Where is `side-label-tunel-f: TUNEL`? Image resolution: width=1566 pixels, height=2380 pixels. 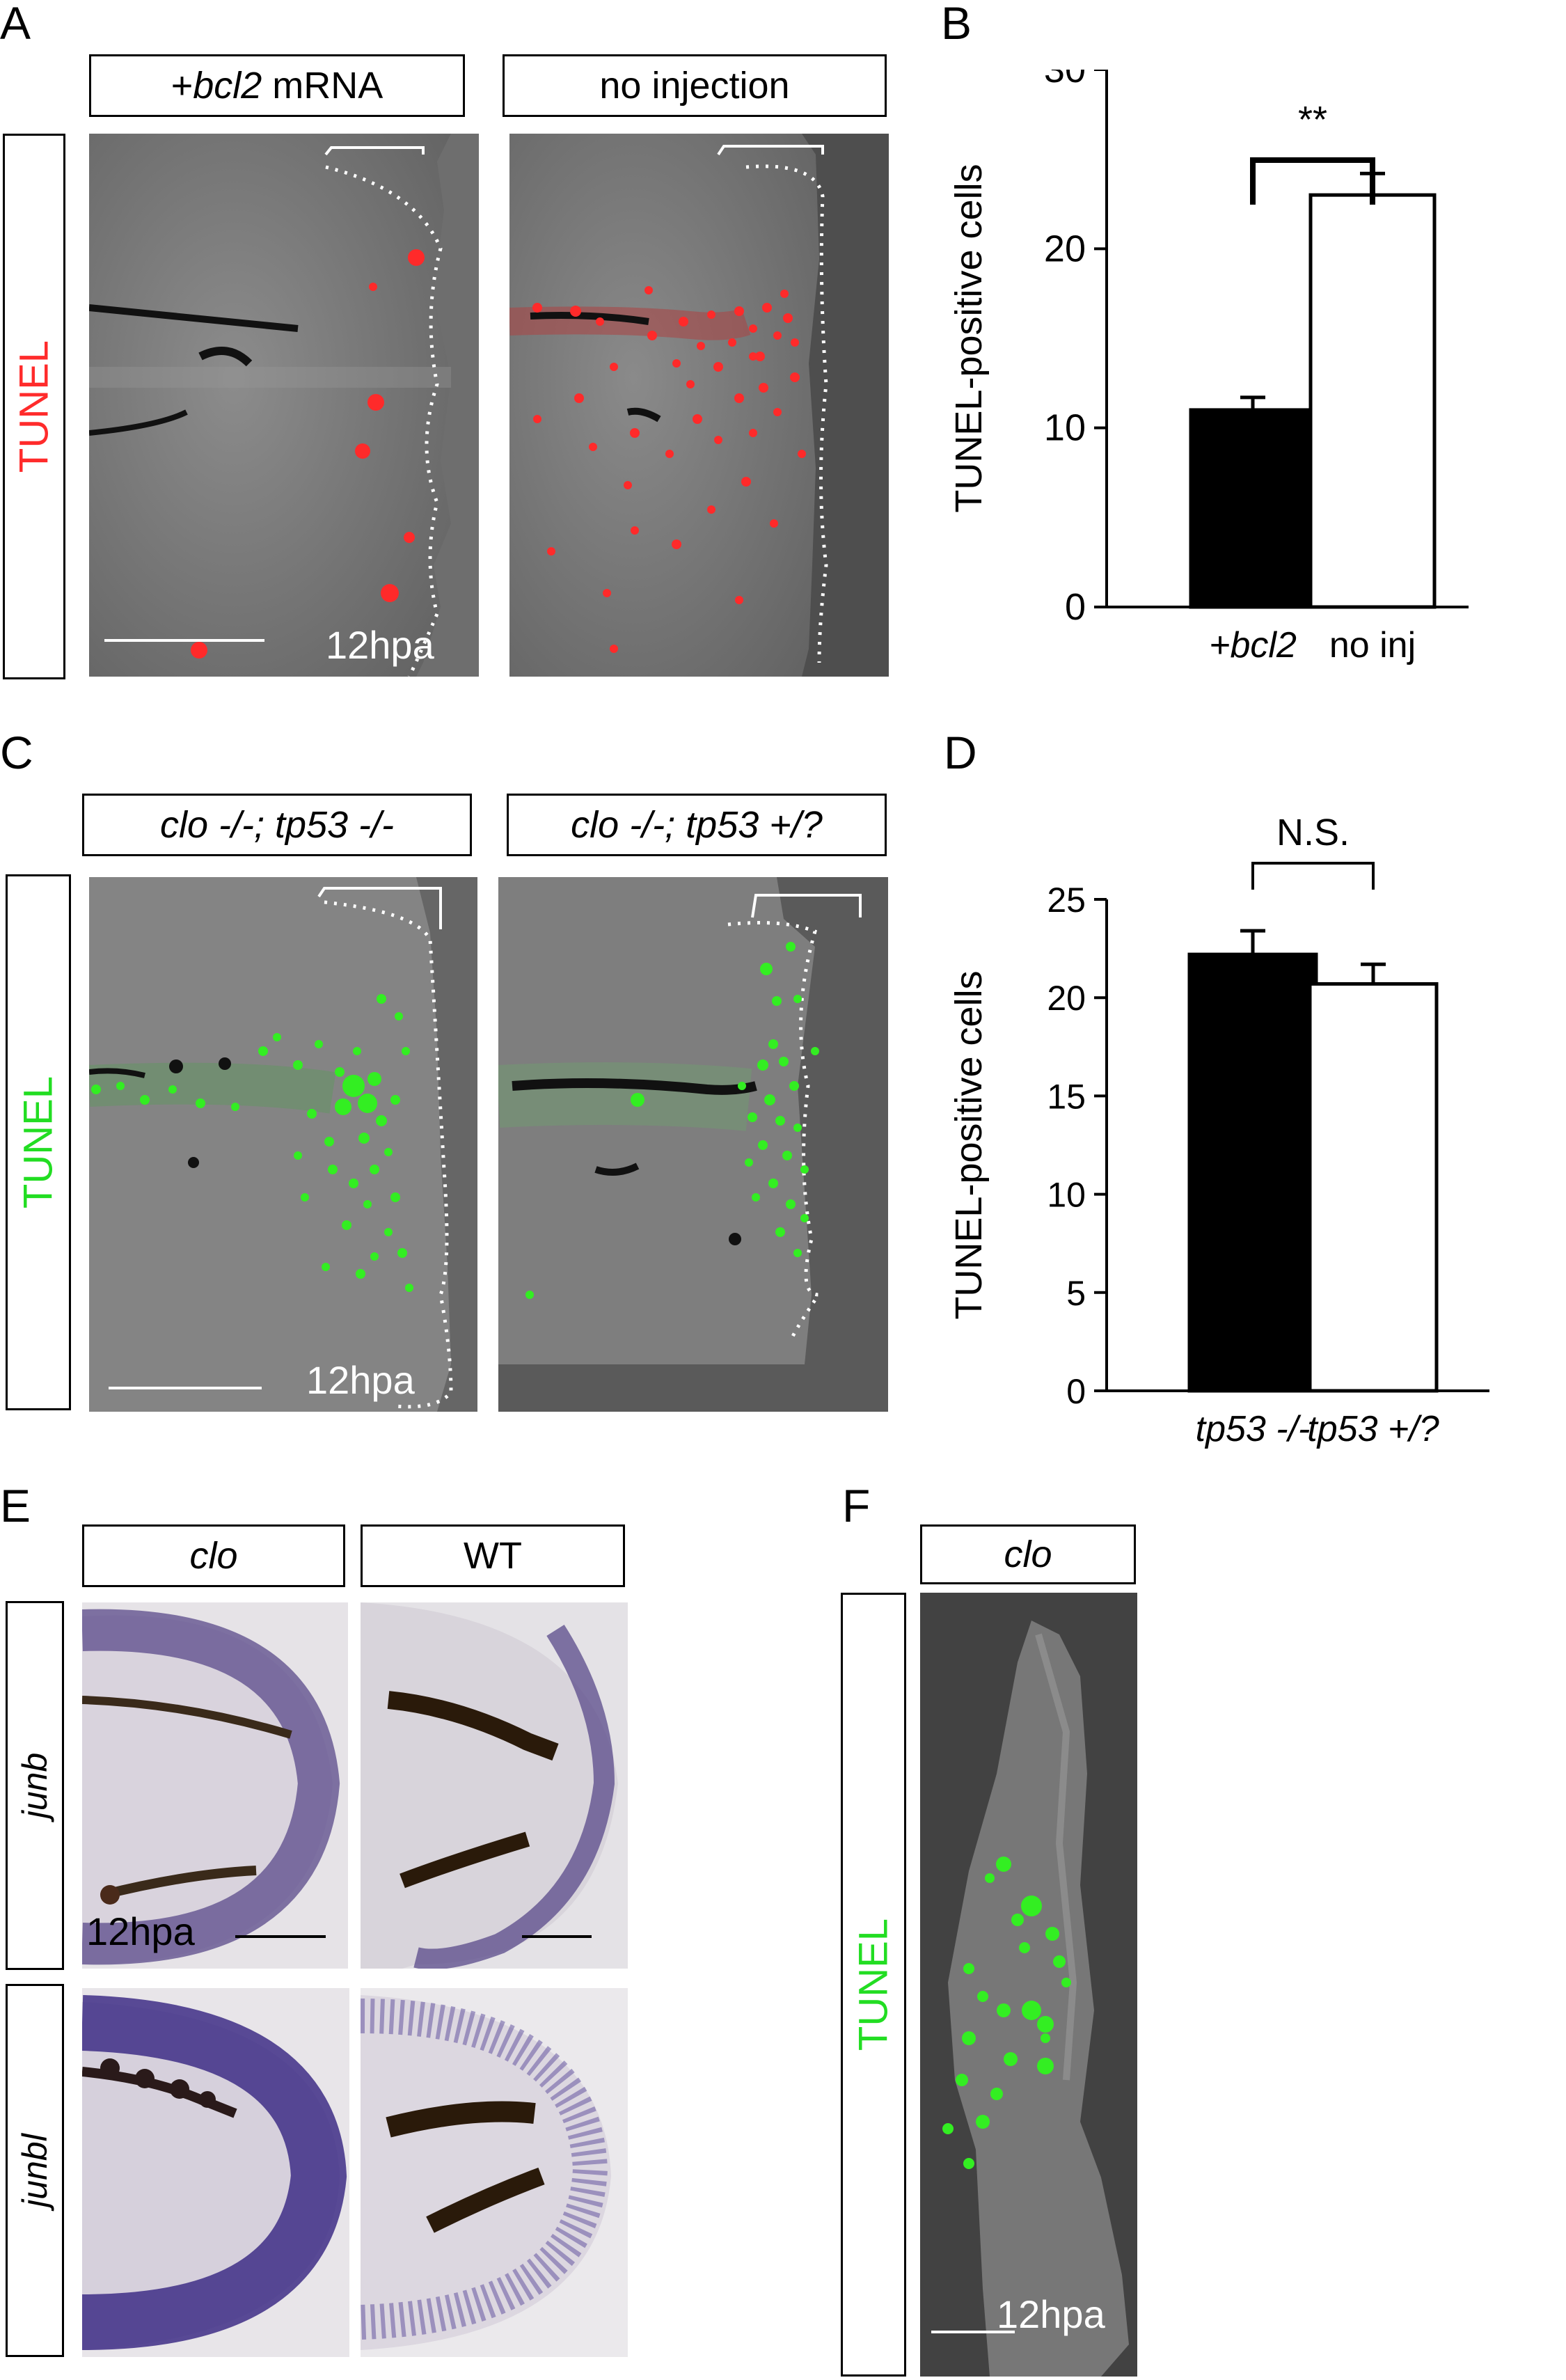
side-label-tunel-f: TUNEL is located at coordinates (873, 1985).